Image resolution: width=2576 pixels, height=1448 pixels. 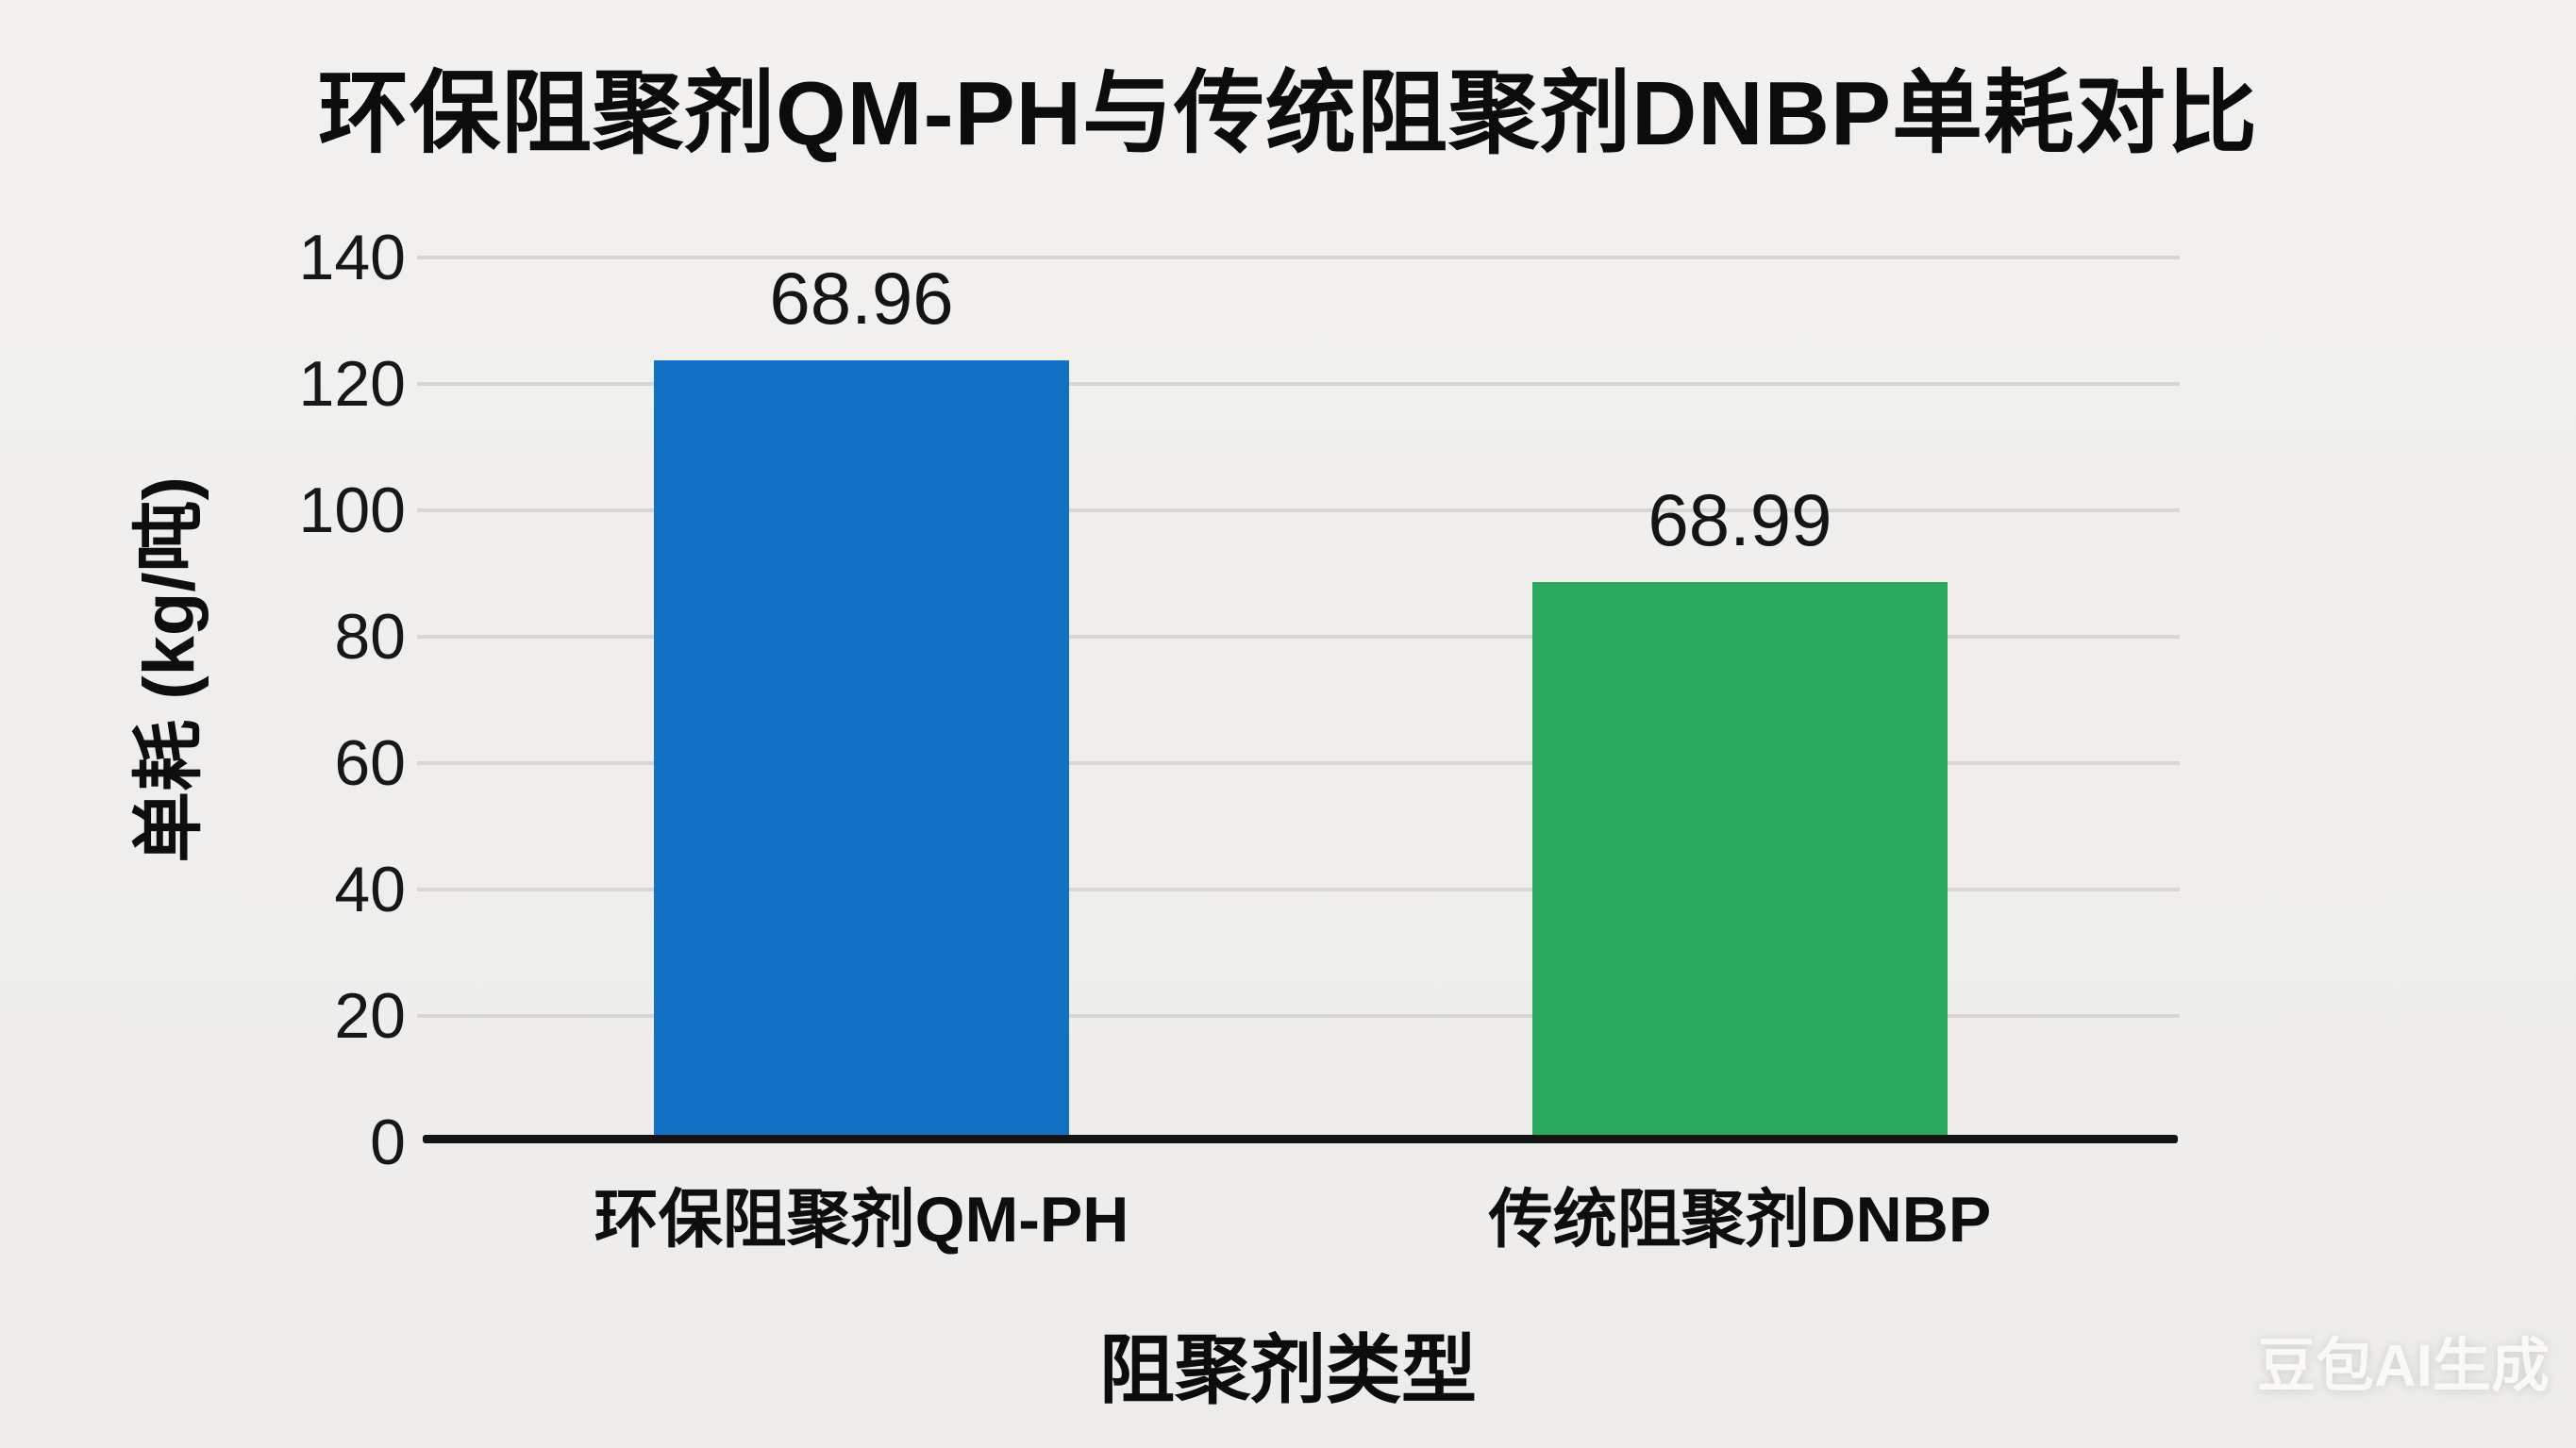 What do you see at coordinates (1300, 1139) in the screenshot?
I see `x-axis-line` at bounding box center [1300, 1139].